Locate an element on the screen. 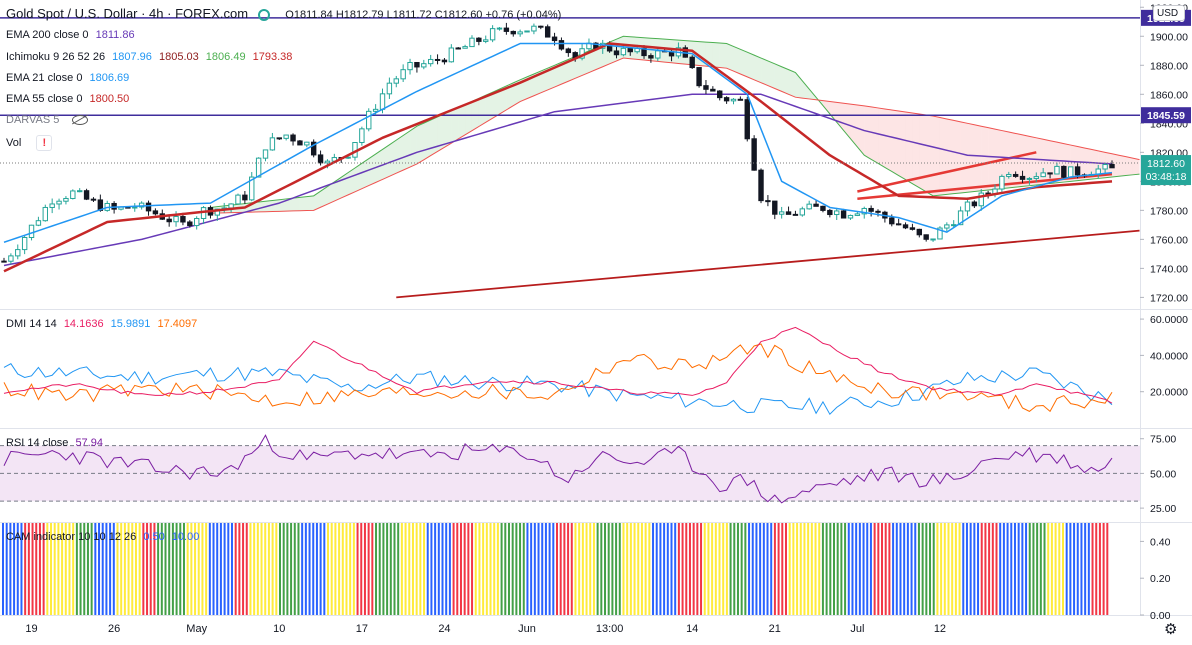 Image resolution: width=1192 pixels, height=645 pixels. y-tick-label: 1760.00 is located at coordinates (1169, 240).